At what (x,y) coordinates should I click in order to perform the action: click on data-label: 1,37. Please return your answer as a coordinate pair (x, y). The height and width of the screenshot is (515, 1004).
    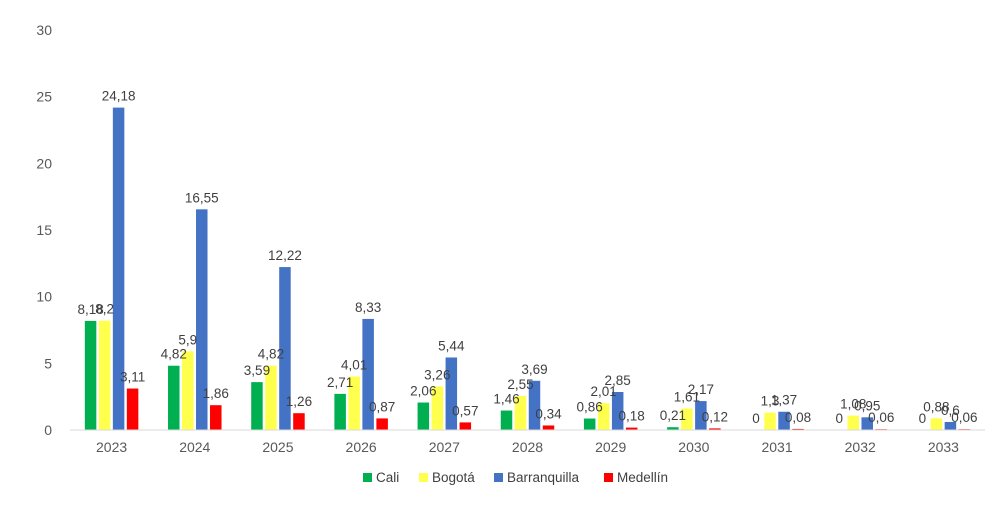
    Looking at the image, I should click on (784, 400).